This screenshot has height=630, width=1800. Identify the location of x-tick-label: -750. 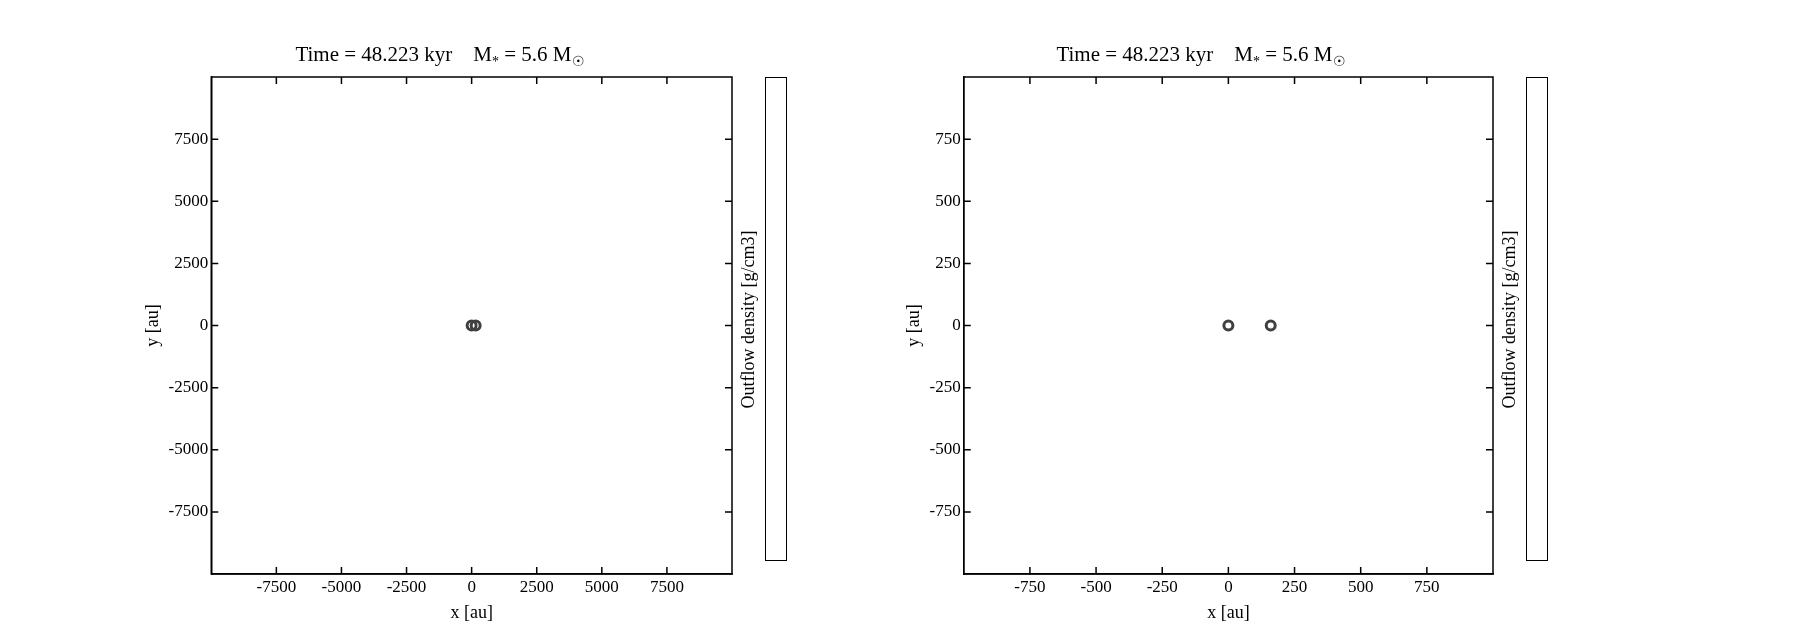
(1030, 586).